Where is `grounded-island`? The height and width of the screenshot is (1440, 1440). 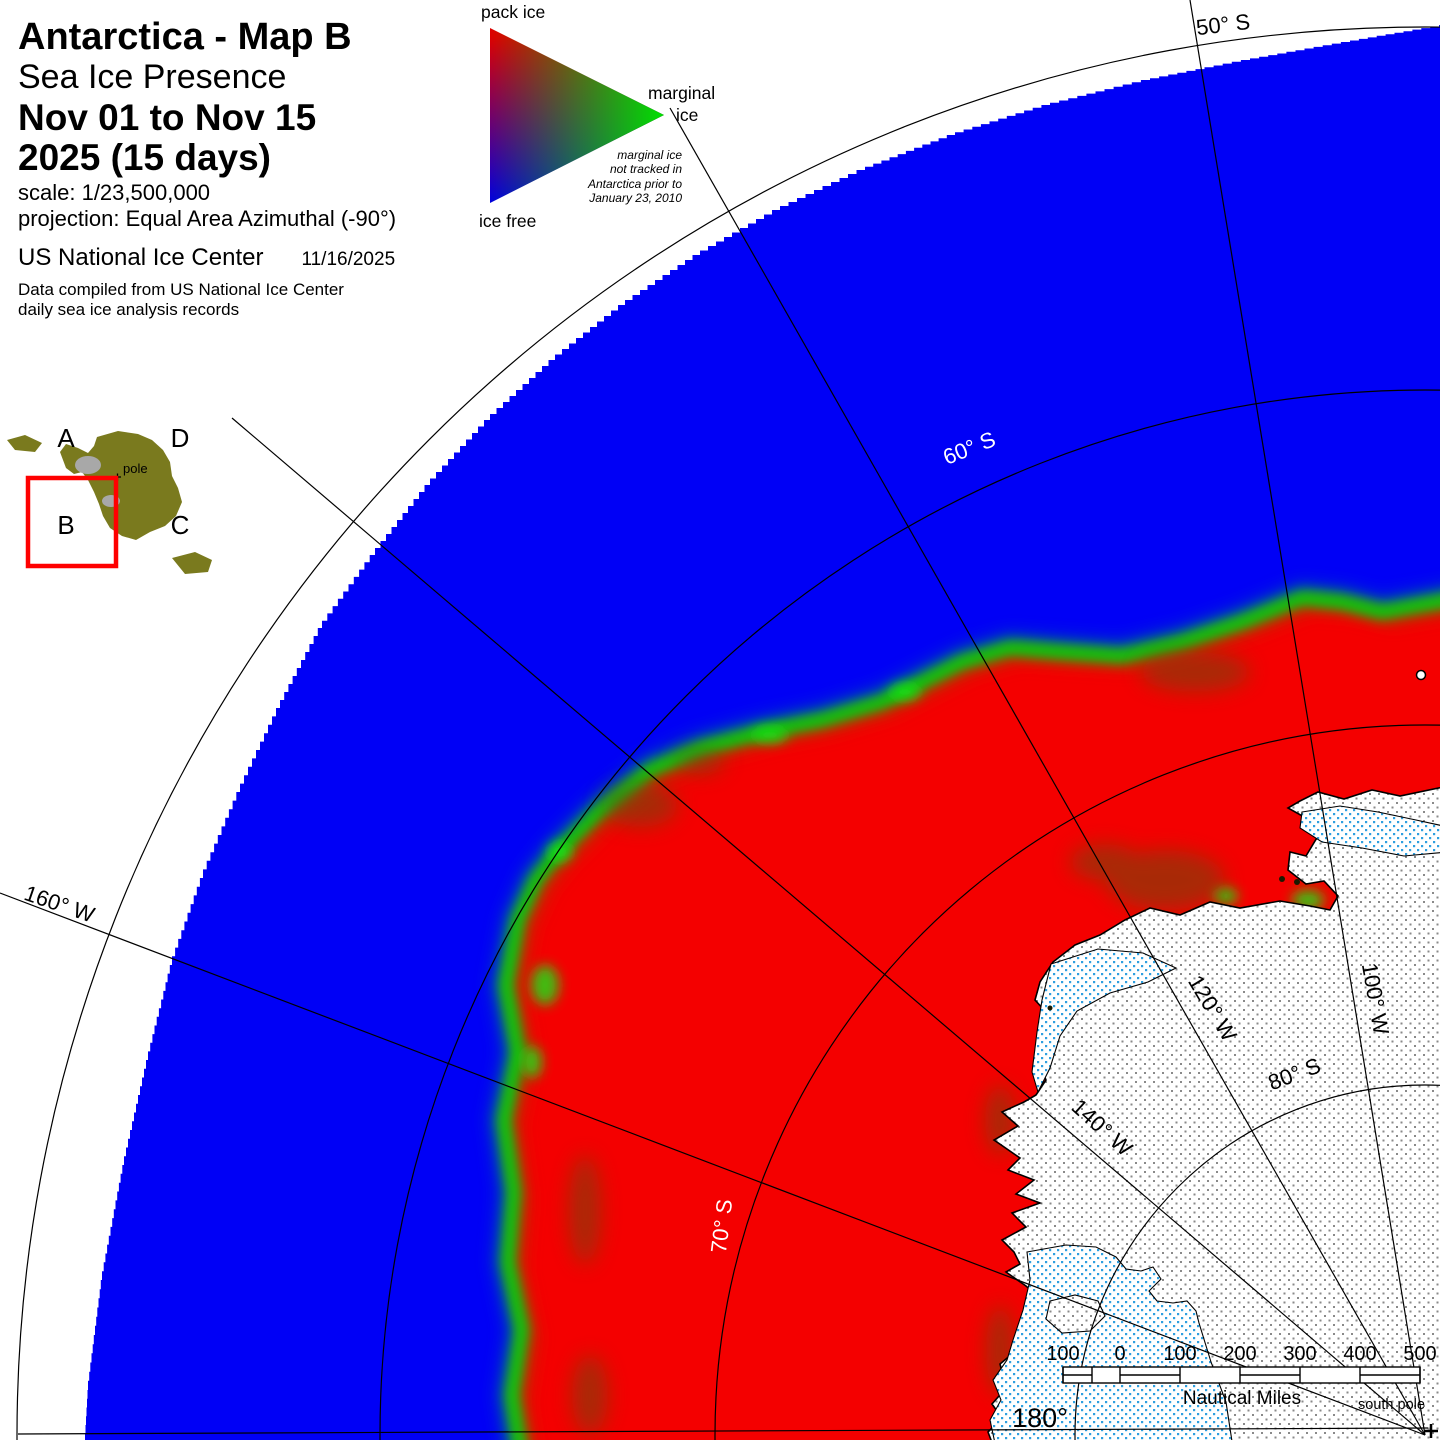 grounded-island is located at coordinates (1075, 1314).